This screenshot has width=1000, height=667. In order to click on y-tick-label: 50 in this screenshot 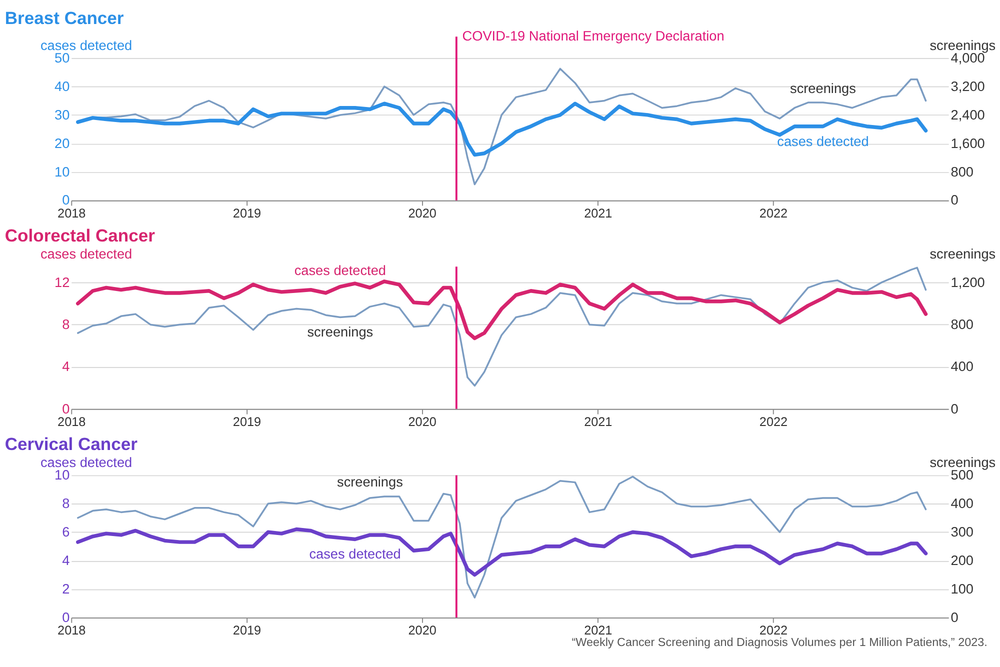, I will do `click(62, 58)`.